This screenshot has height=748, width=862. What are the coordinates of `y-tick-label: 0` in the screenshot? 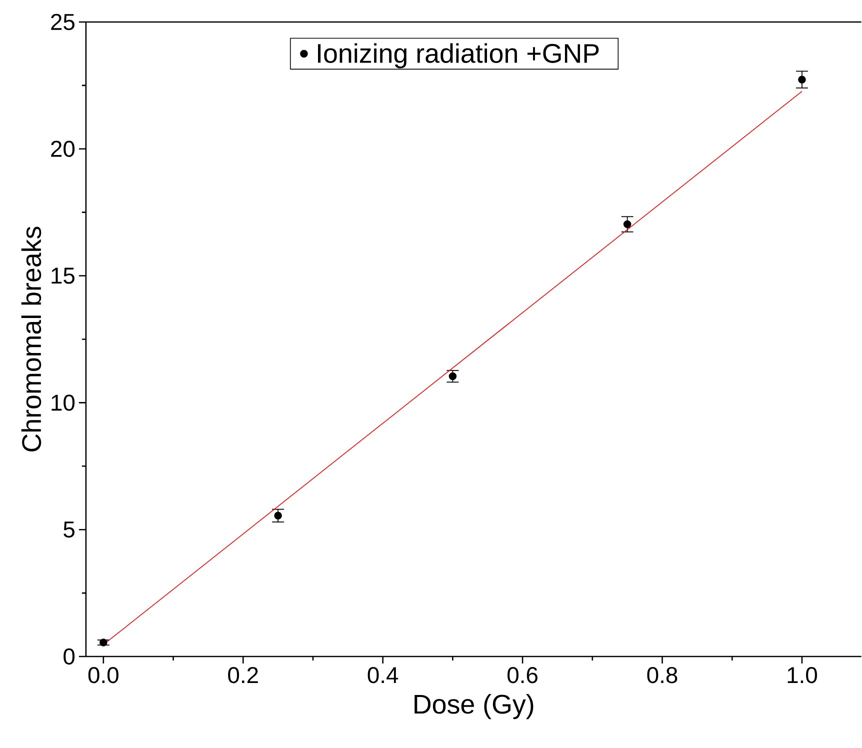 It's located at (69, 656).